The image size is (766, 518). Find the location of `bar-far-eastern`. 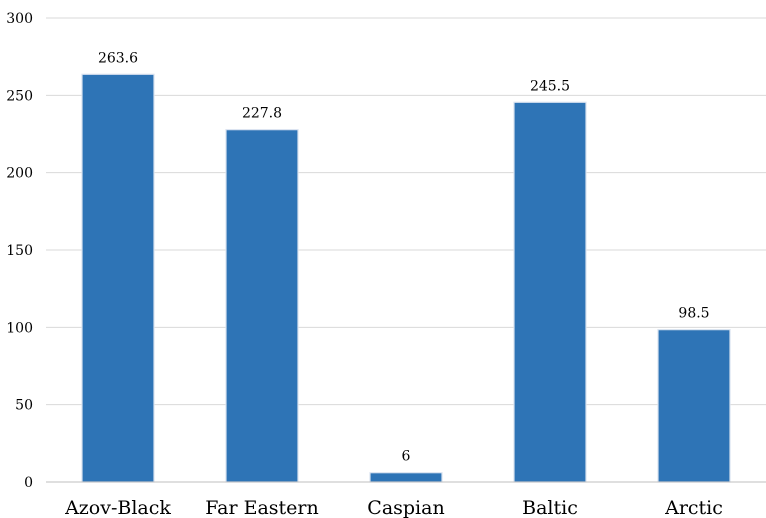

bar-far-eastern is located at coordinates (262, 306).